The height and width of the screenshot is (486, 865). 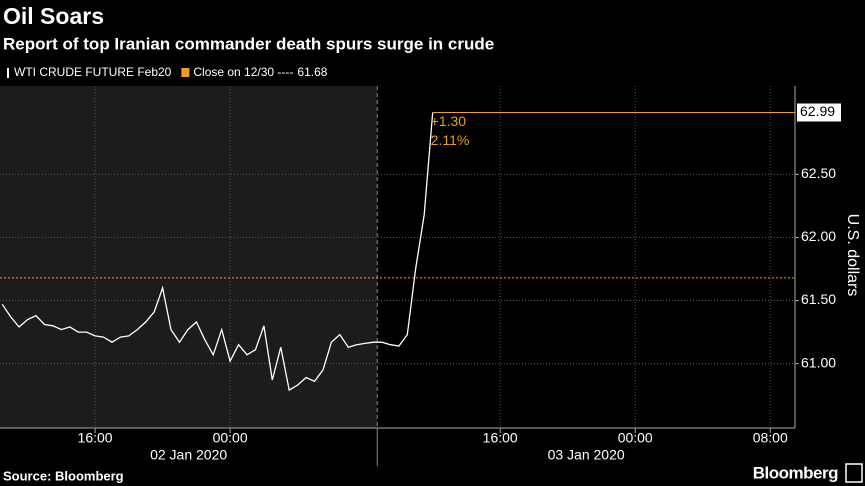 What do you see at coordinates (854, 473) in the screenshot?
I see `brand-icon` at bounding box center [854, 473].